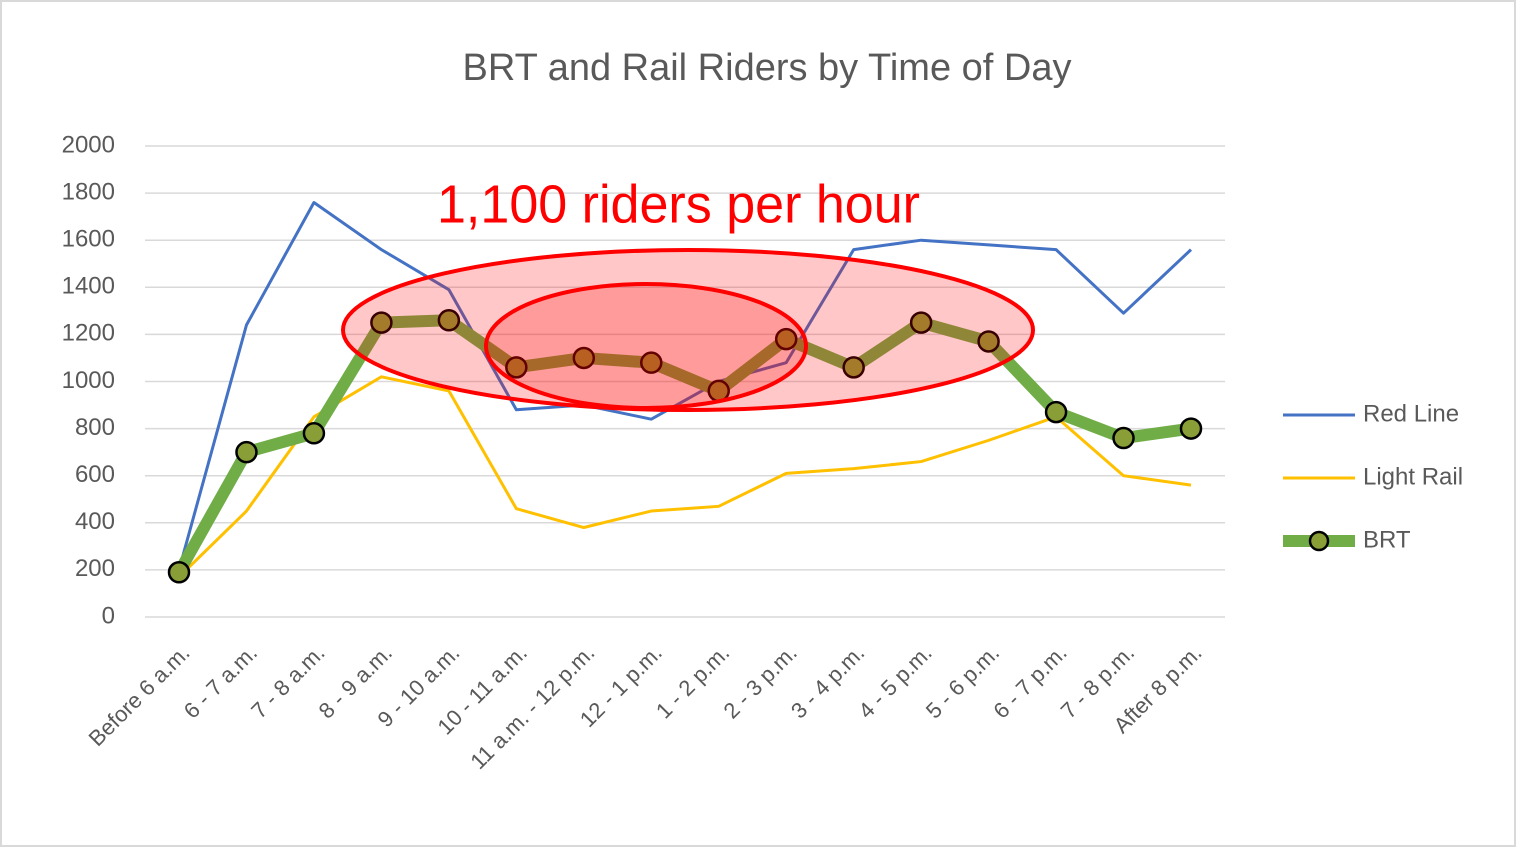 The height and width of the screenshot is (848, 1517). I want to click on y-tick-label: 1200, so click(88, 333).